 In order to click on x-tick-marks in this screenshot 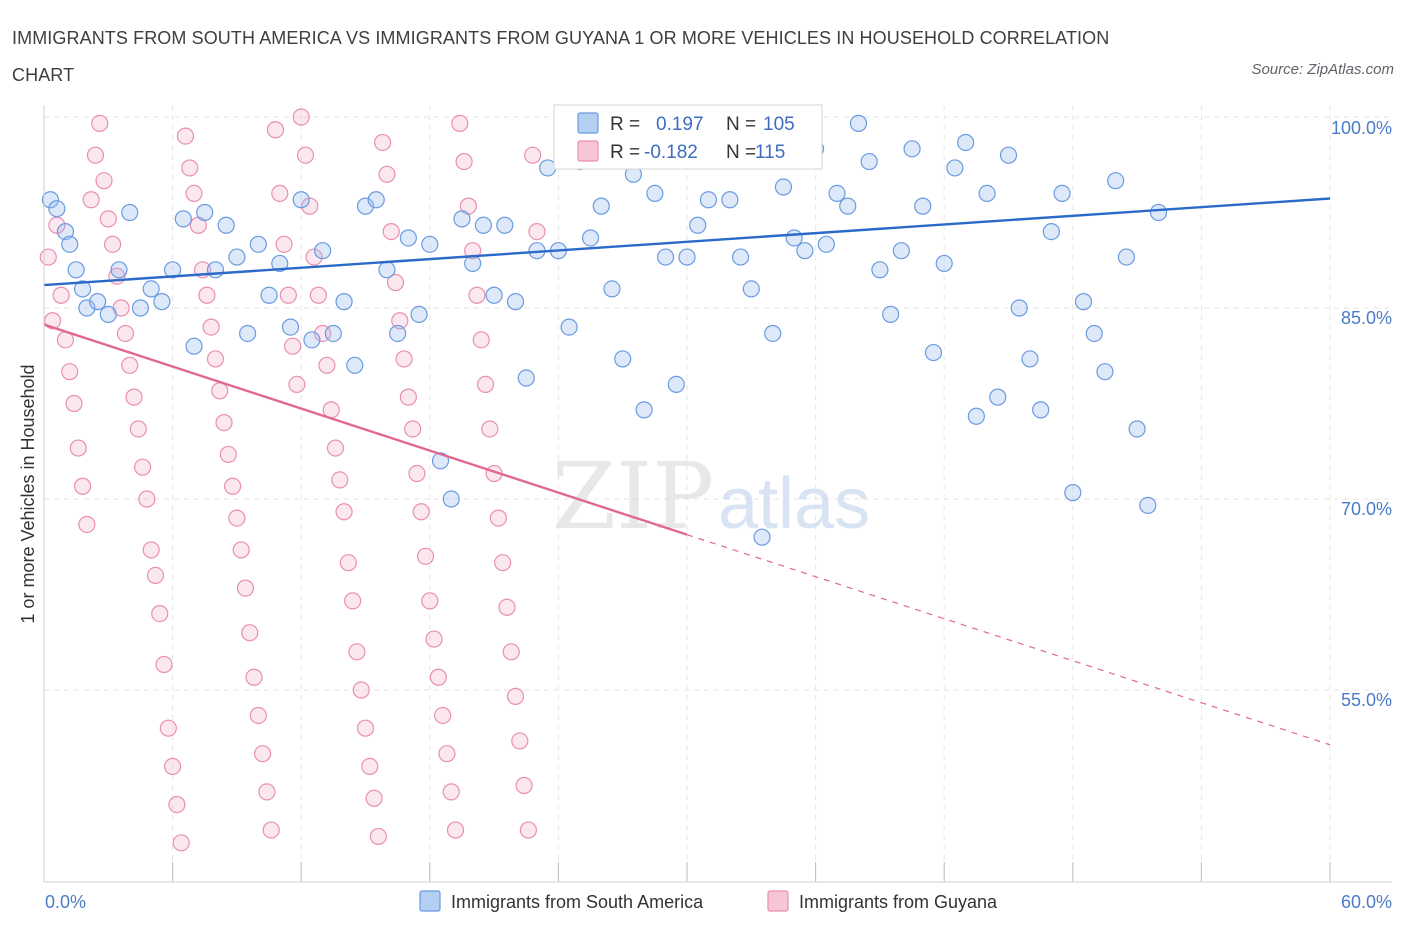, I will do `click(687, 872)`.